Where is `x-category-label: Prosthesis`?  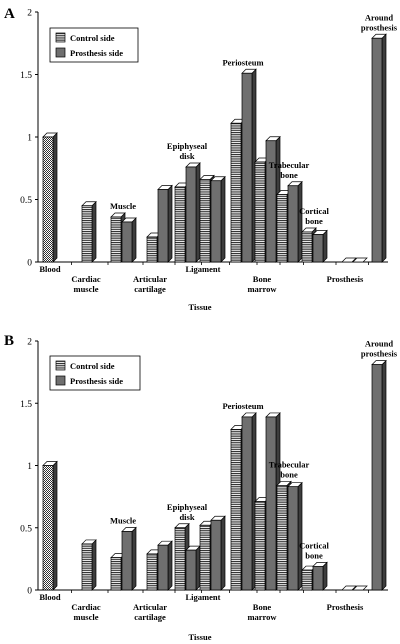 x-category-label: Prosthesis is located at coordinates (345, 607).